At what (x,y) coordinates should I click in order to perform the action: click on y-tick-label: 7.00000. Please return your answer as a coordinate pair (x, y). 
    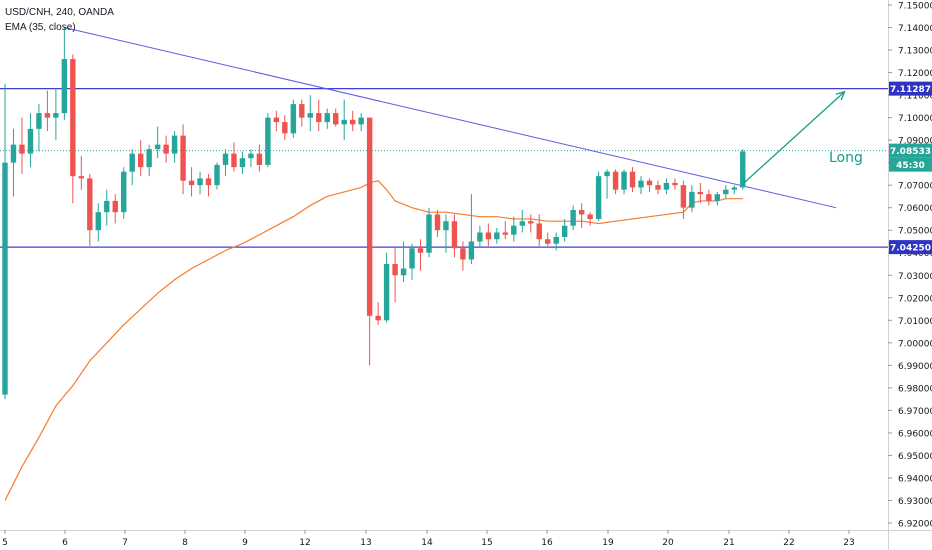
    Looking at the image, I should click on (915, 344).